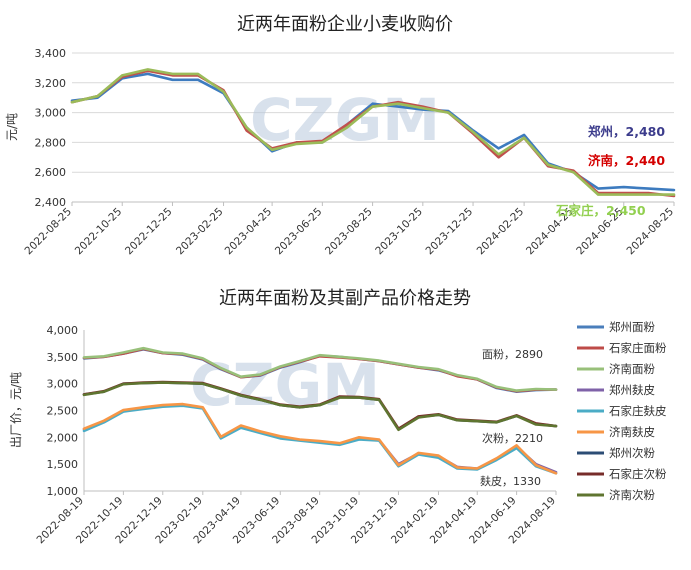 The height and width of the screenshot is (570, 691). I want to click on y-tick-label: 2,800, so click(51, 142).